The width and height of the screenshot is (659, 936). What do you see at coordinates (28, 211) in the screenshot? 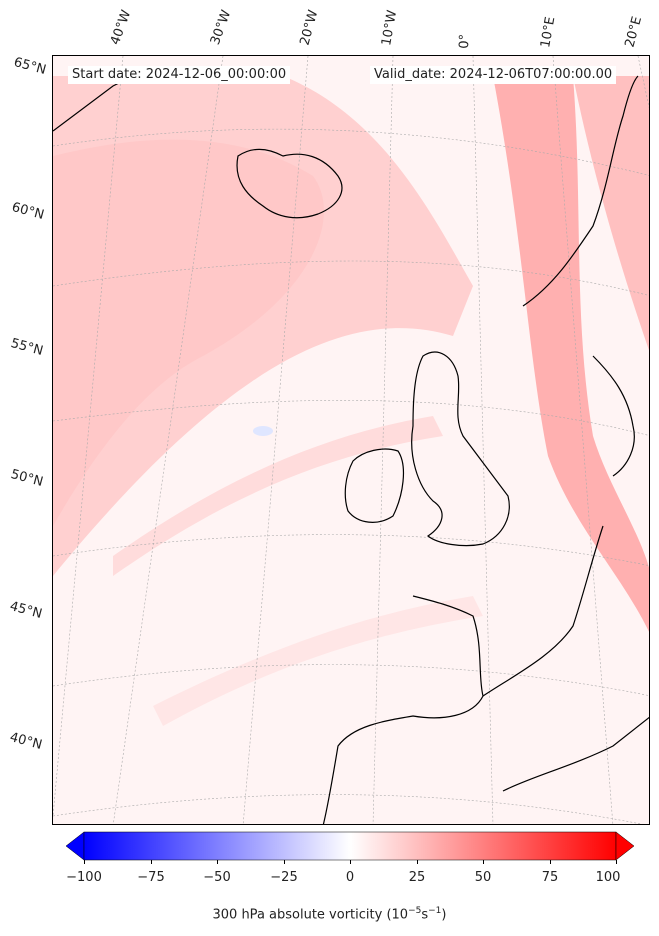
I see `lat-label-60n: 60°N` at bounding box center [28, 211].